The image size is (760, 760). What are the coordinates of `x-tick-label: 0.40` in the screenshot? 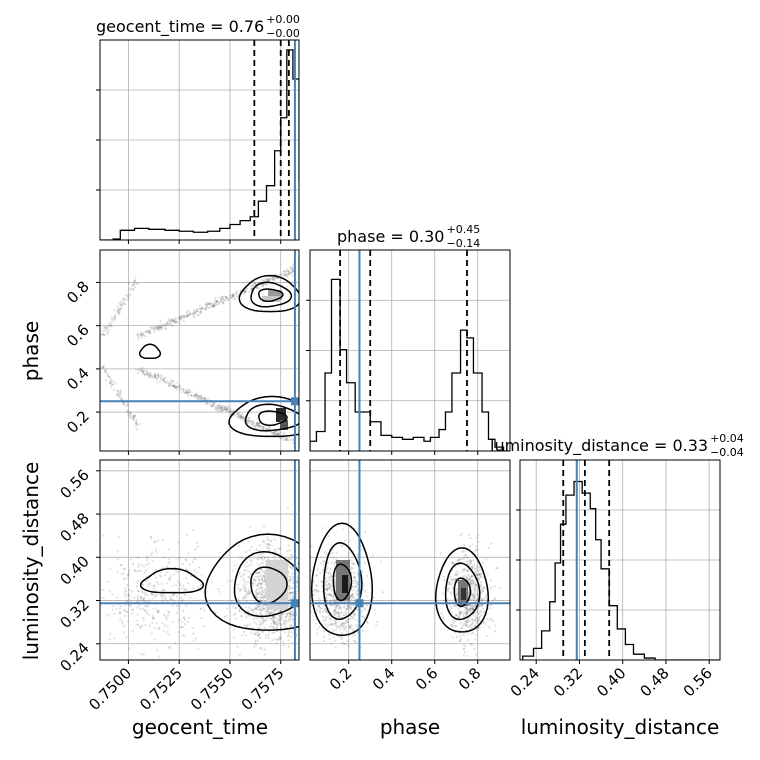 It's located at (611, 682).